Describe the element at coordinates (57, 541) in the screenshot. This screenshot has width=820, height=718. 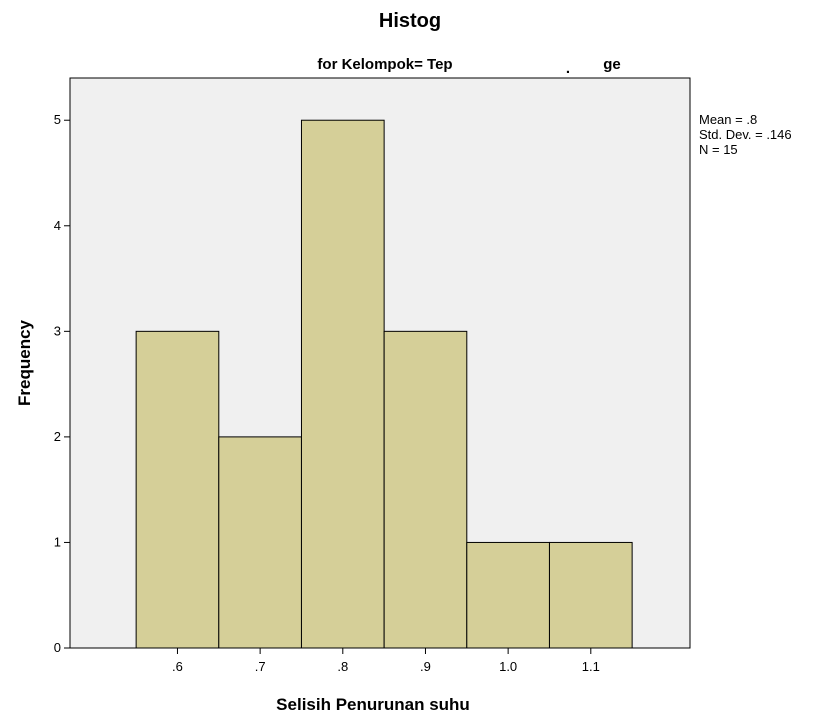
I see `y-tick-label: 1` at that location.